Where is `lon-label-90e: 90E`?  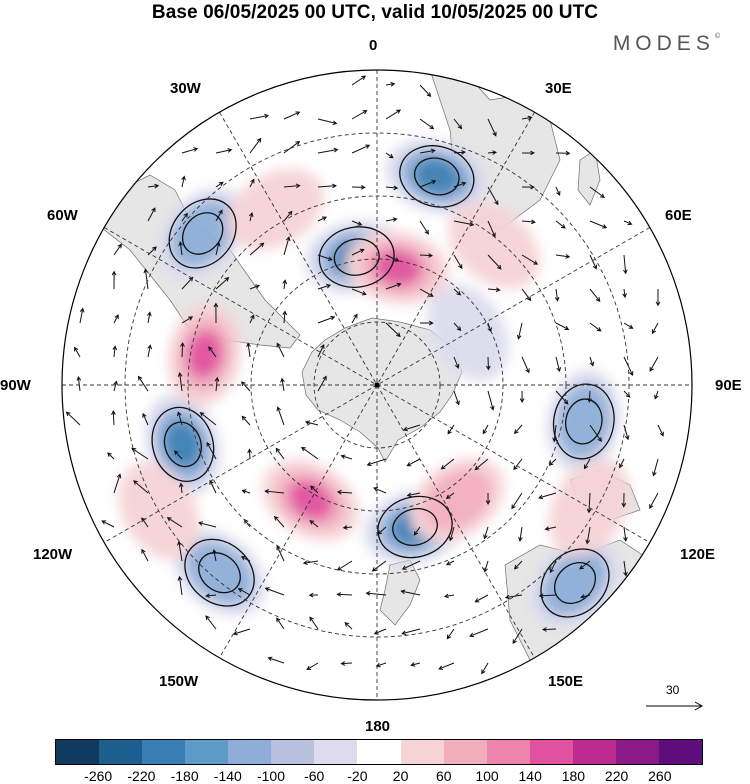 lon-label-90e: 90E is located at coordinates (728, 385).